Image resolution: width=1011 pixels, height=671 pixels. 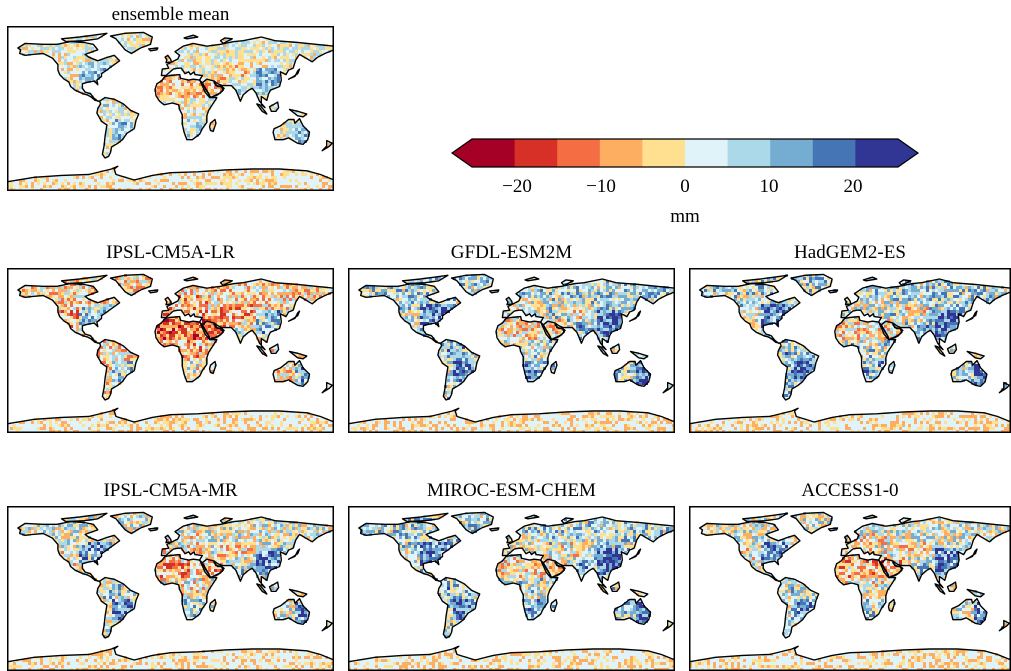 What do you see at coordinates (850, 490) in the screenshot?
I see `panel-title: ACCESS1-0` at bounding box center [850, 490].